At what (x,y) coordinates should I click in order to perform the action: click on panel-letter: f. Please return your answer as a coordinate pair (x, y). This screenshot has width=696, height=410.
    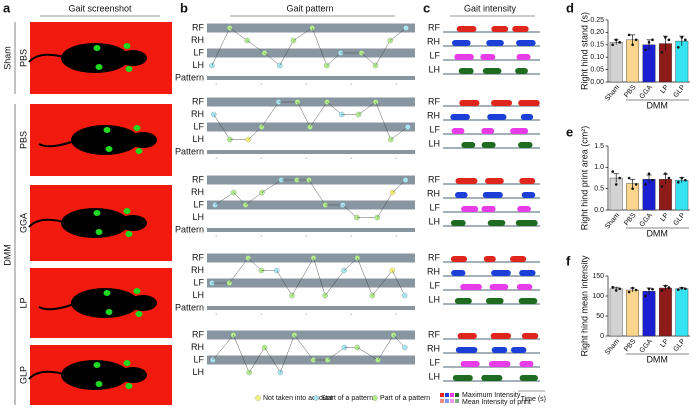
    Looking at the image, I should click on (568, 260).